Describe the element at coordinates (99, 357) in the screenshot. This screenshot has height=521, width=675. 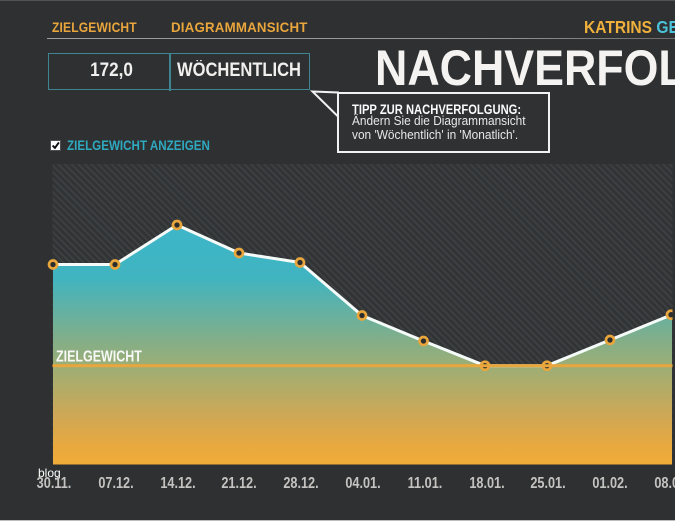
I see `svg-text: ZIELGEWICHT` at that location.